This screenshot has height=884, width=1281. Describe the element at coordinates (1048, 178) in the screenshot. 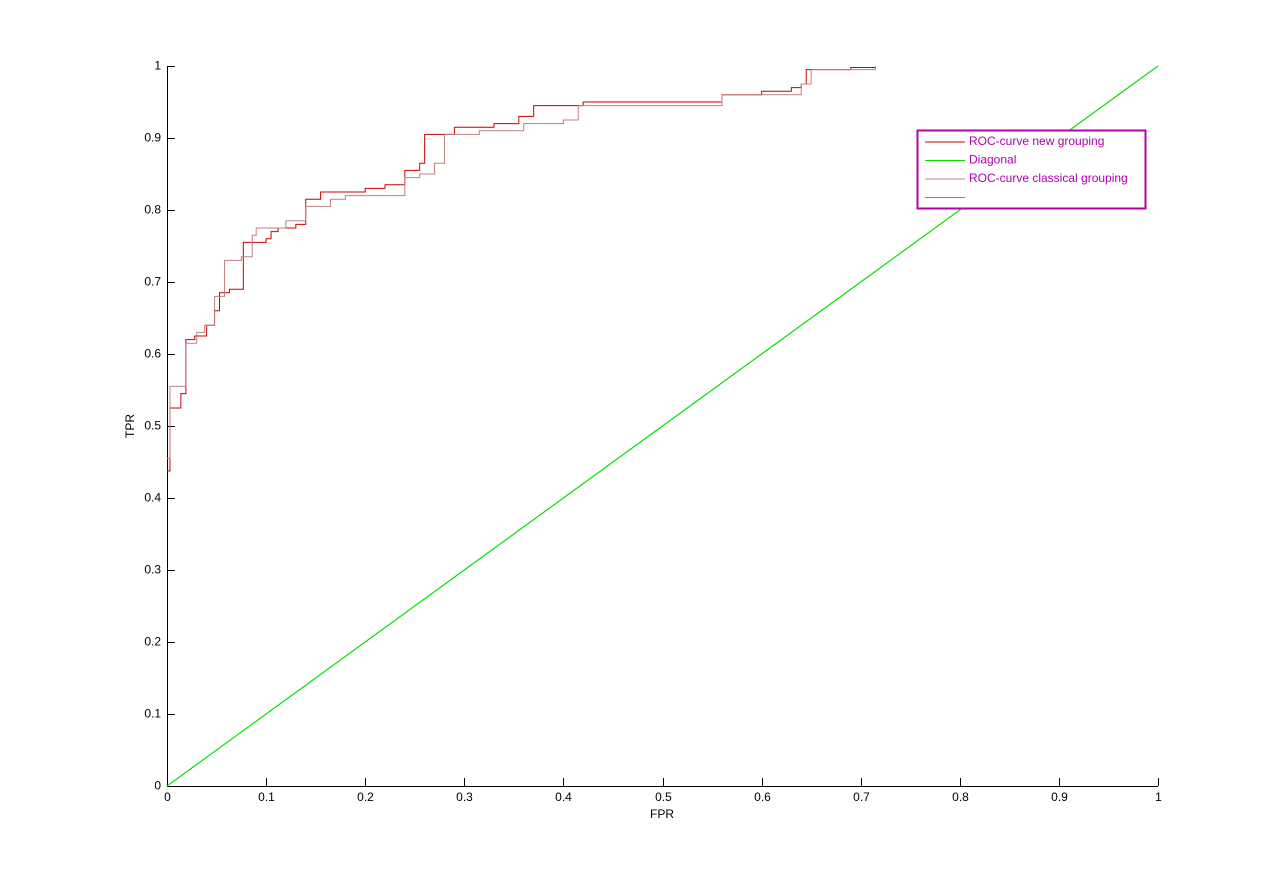

I see `legend-label: ROC-curve classical grouping` at that location.